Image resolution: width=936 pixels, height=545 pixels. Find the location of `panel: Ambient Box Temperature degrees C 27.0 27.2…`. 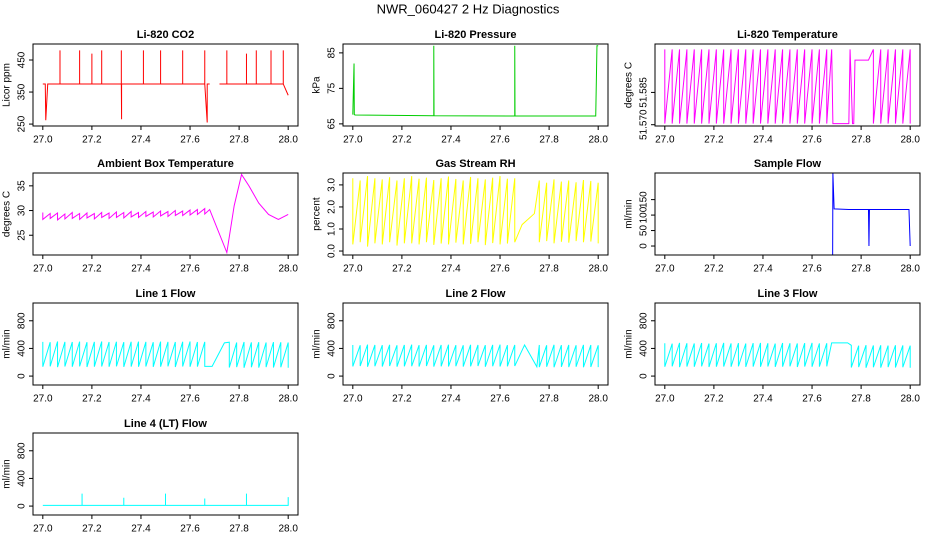

panel: Ambient Box Temperature degrees C 27.0 27.2… is located at coordinates (150, 216).